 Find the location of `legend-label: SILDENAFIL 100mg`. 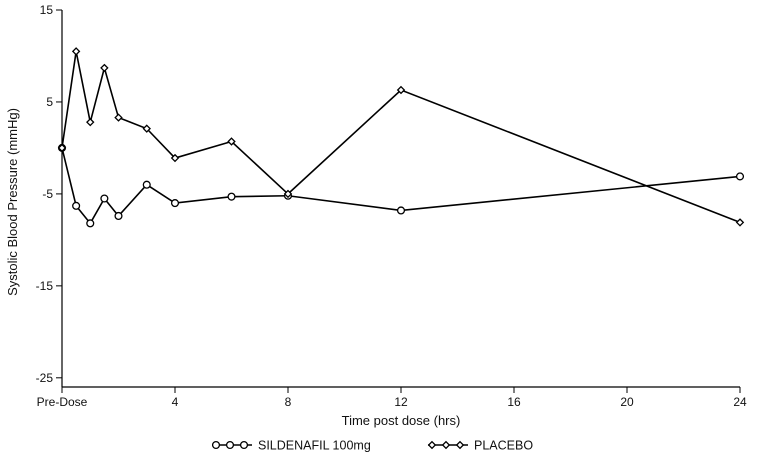

legend-label: SILDENAFIL 100mg is located at coordinates (314, 446).